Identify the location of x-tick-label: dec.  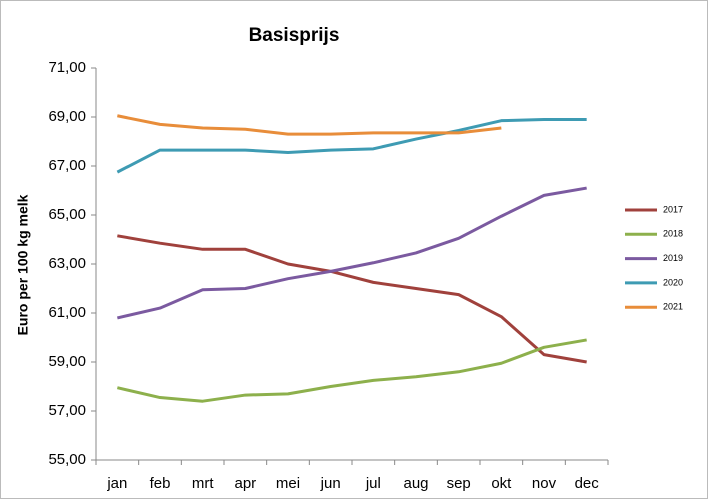
(587, 483).